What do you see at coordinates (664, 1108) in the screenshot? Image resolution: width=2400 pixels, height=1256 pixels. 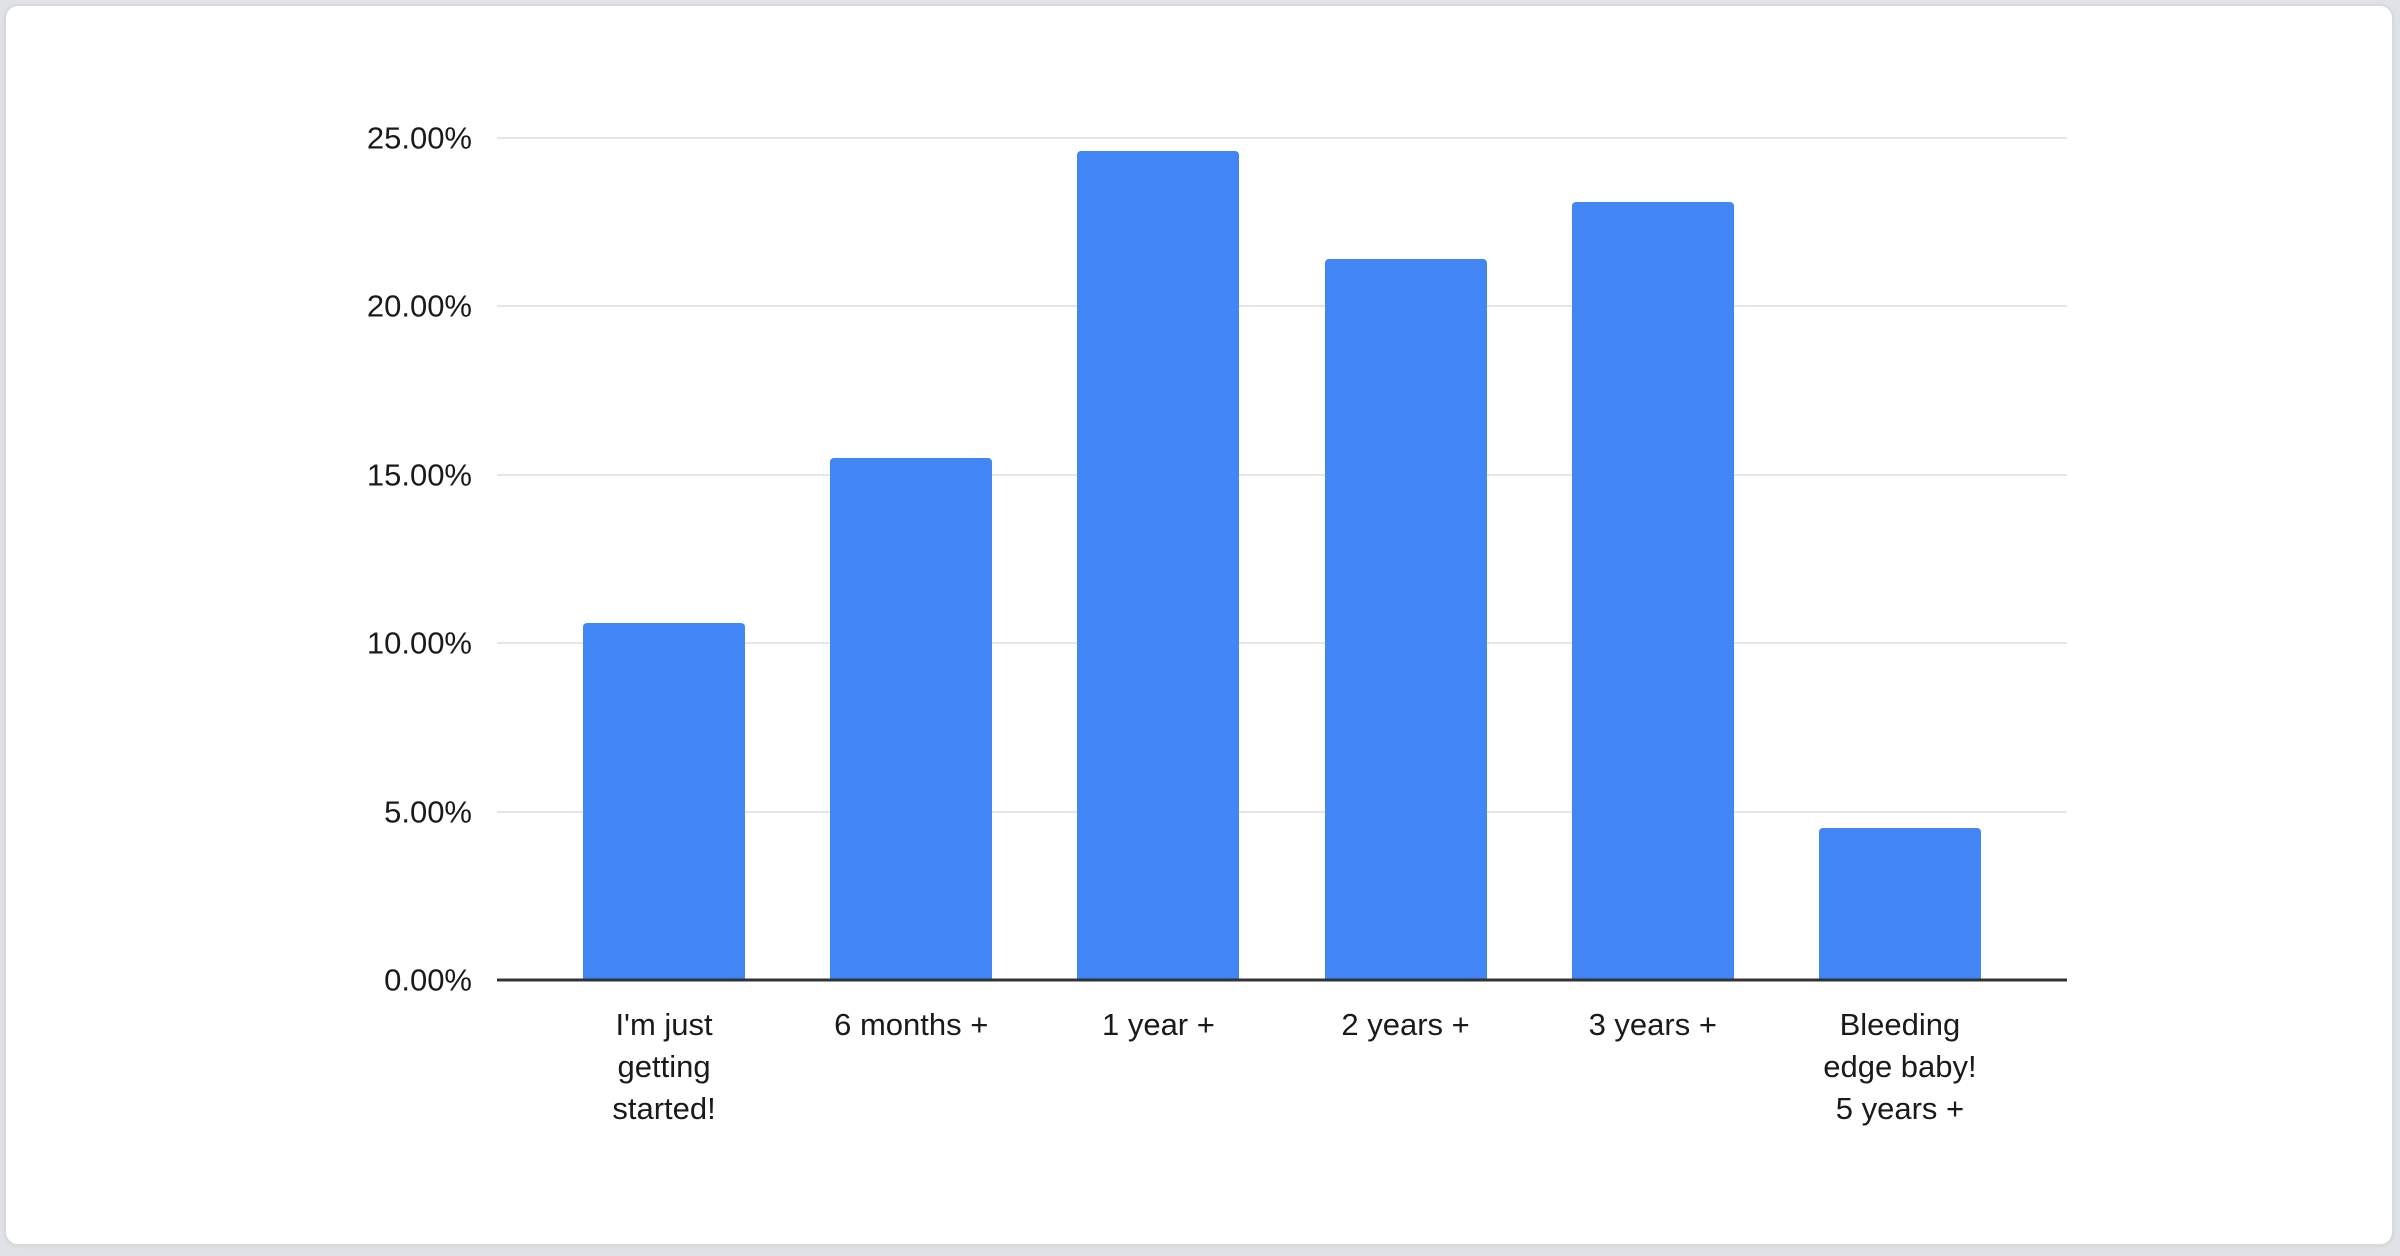 I see `x-category-label-line: started!` at bounding box center [664, 1108].